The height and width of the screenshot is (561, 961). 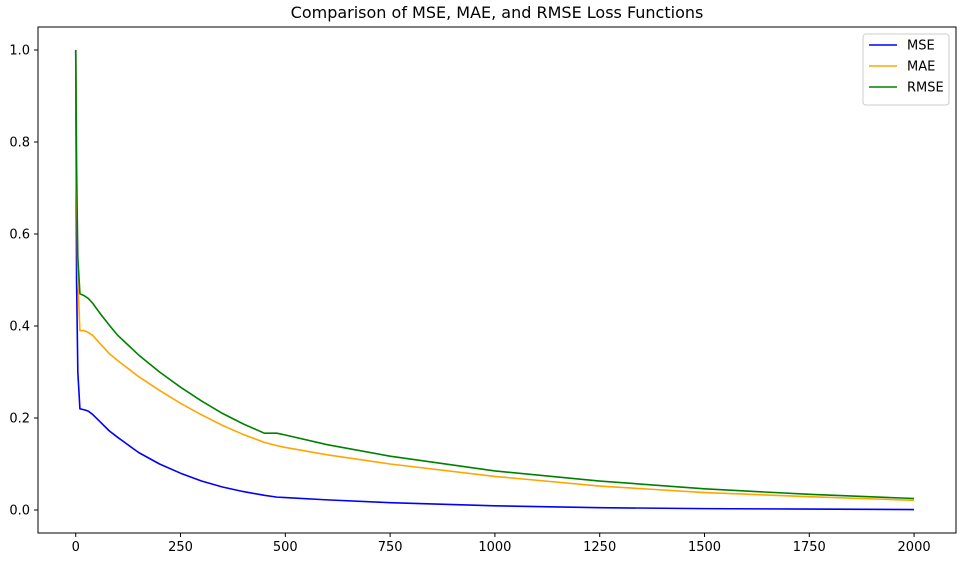 I want to click on x-tick-label: 1000, so click(x=494, y=547).